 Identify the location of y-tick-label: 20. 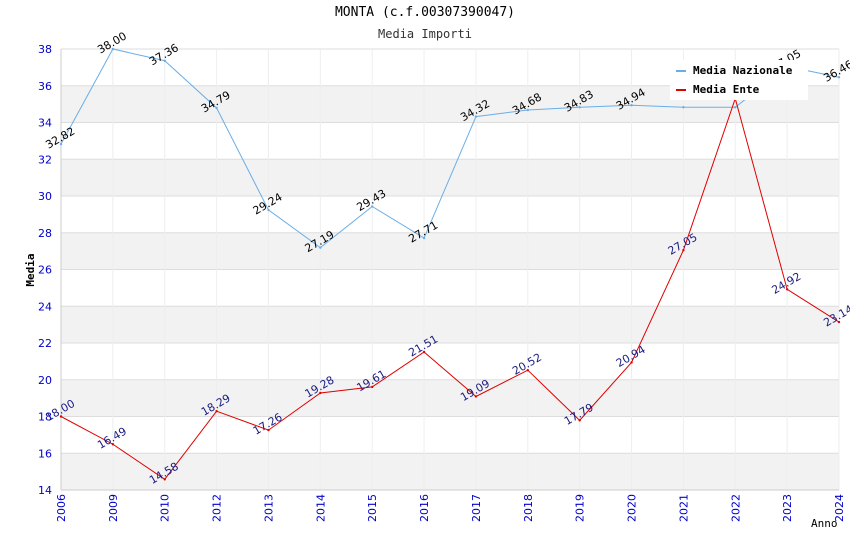
(45, 380).